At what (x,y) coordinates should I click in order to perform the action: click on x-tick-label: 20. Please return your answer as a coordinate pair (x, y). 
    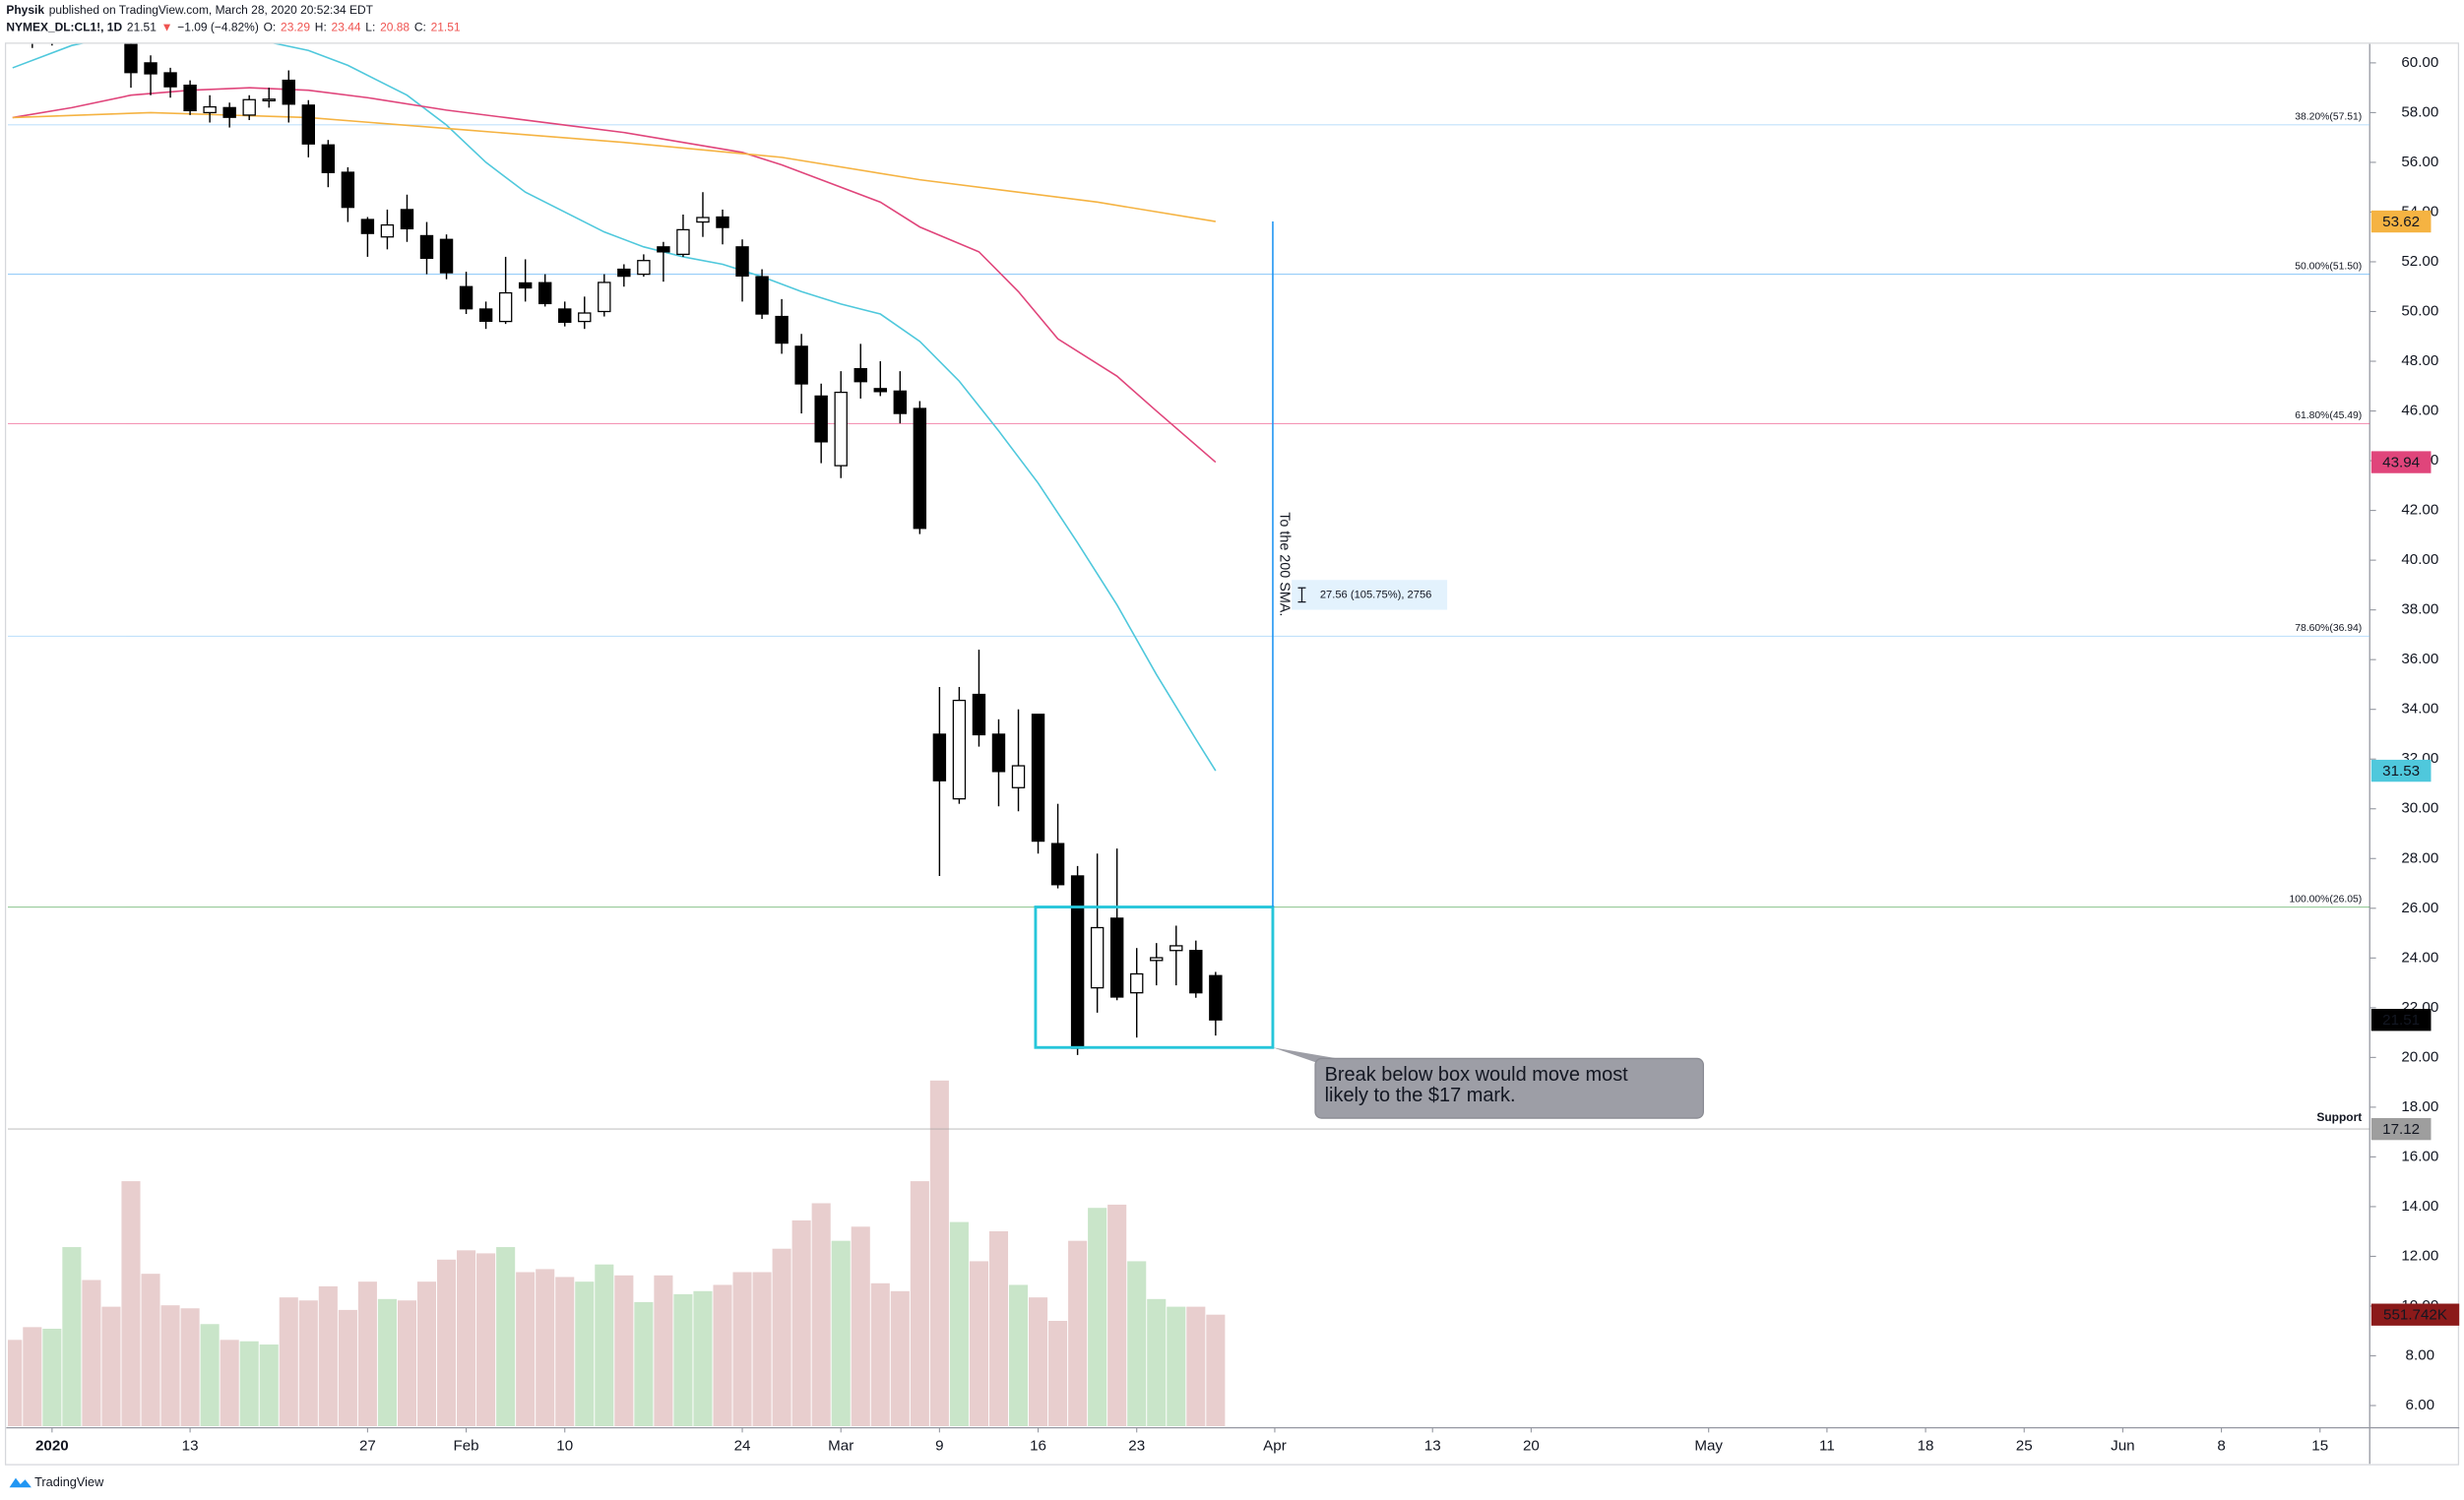
    Looking at the image, I should click on (1531, 1446).